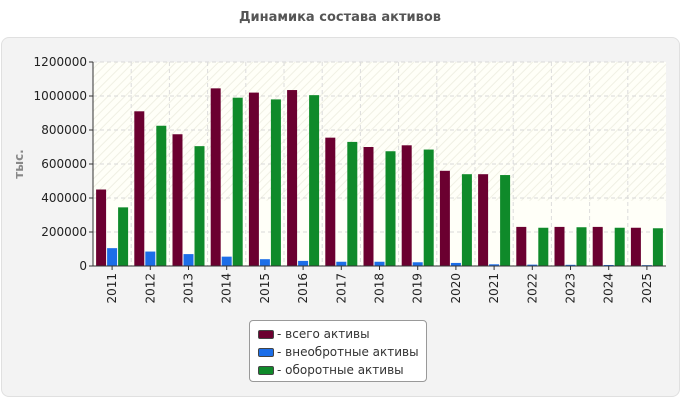 The image size is (680, 400). I want to click on legend-swatch-noncurrent, so click(266, 352).